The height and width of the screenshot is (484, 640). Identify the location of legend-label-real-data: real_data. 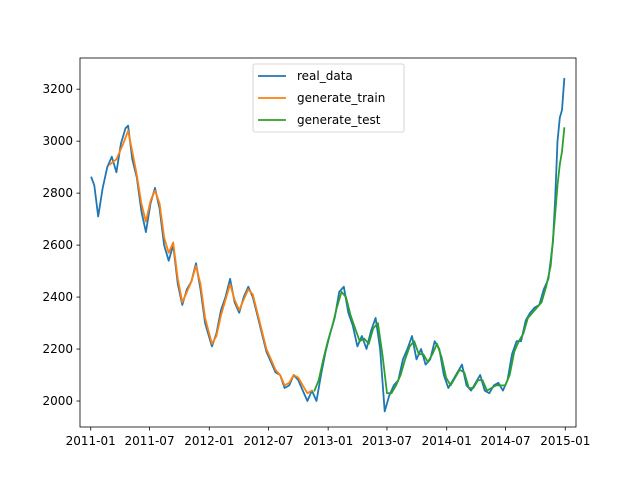
(325, 76).